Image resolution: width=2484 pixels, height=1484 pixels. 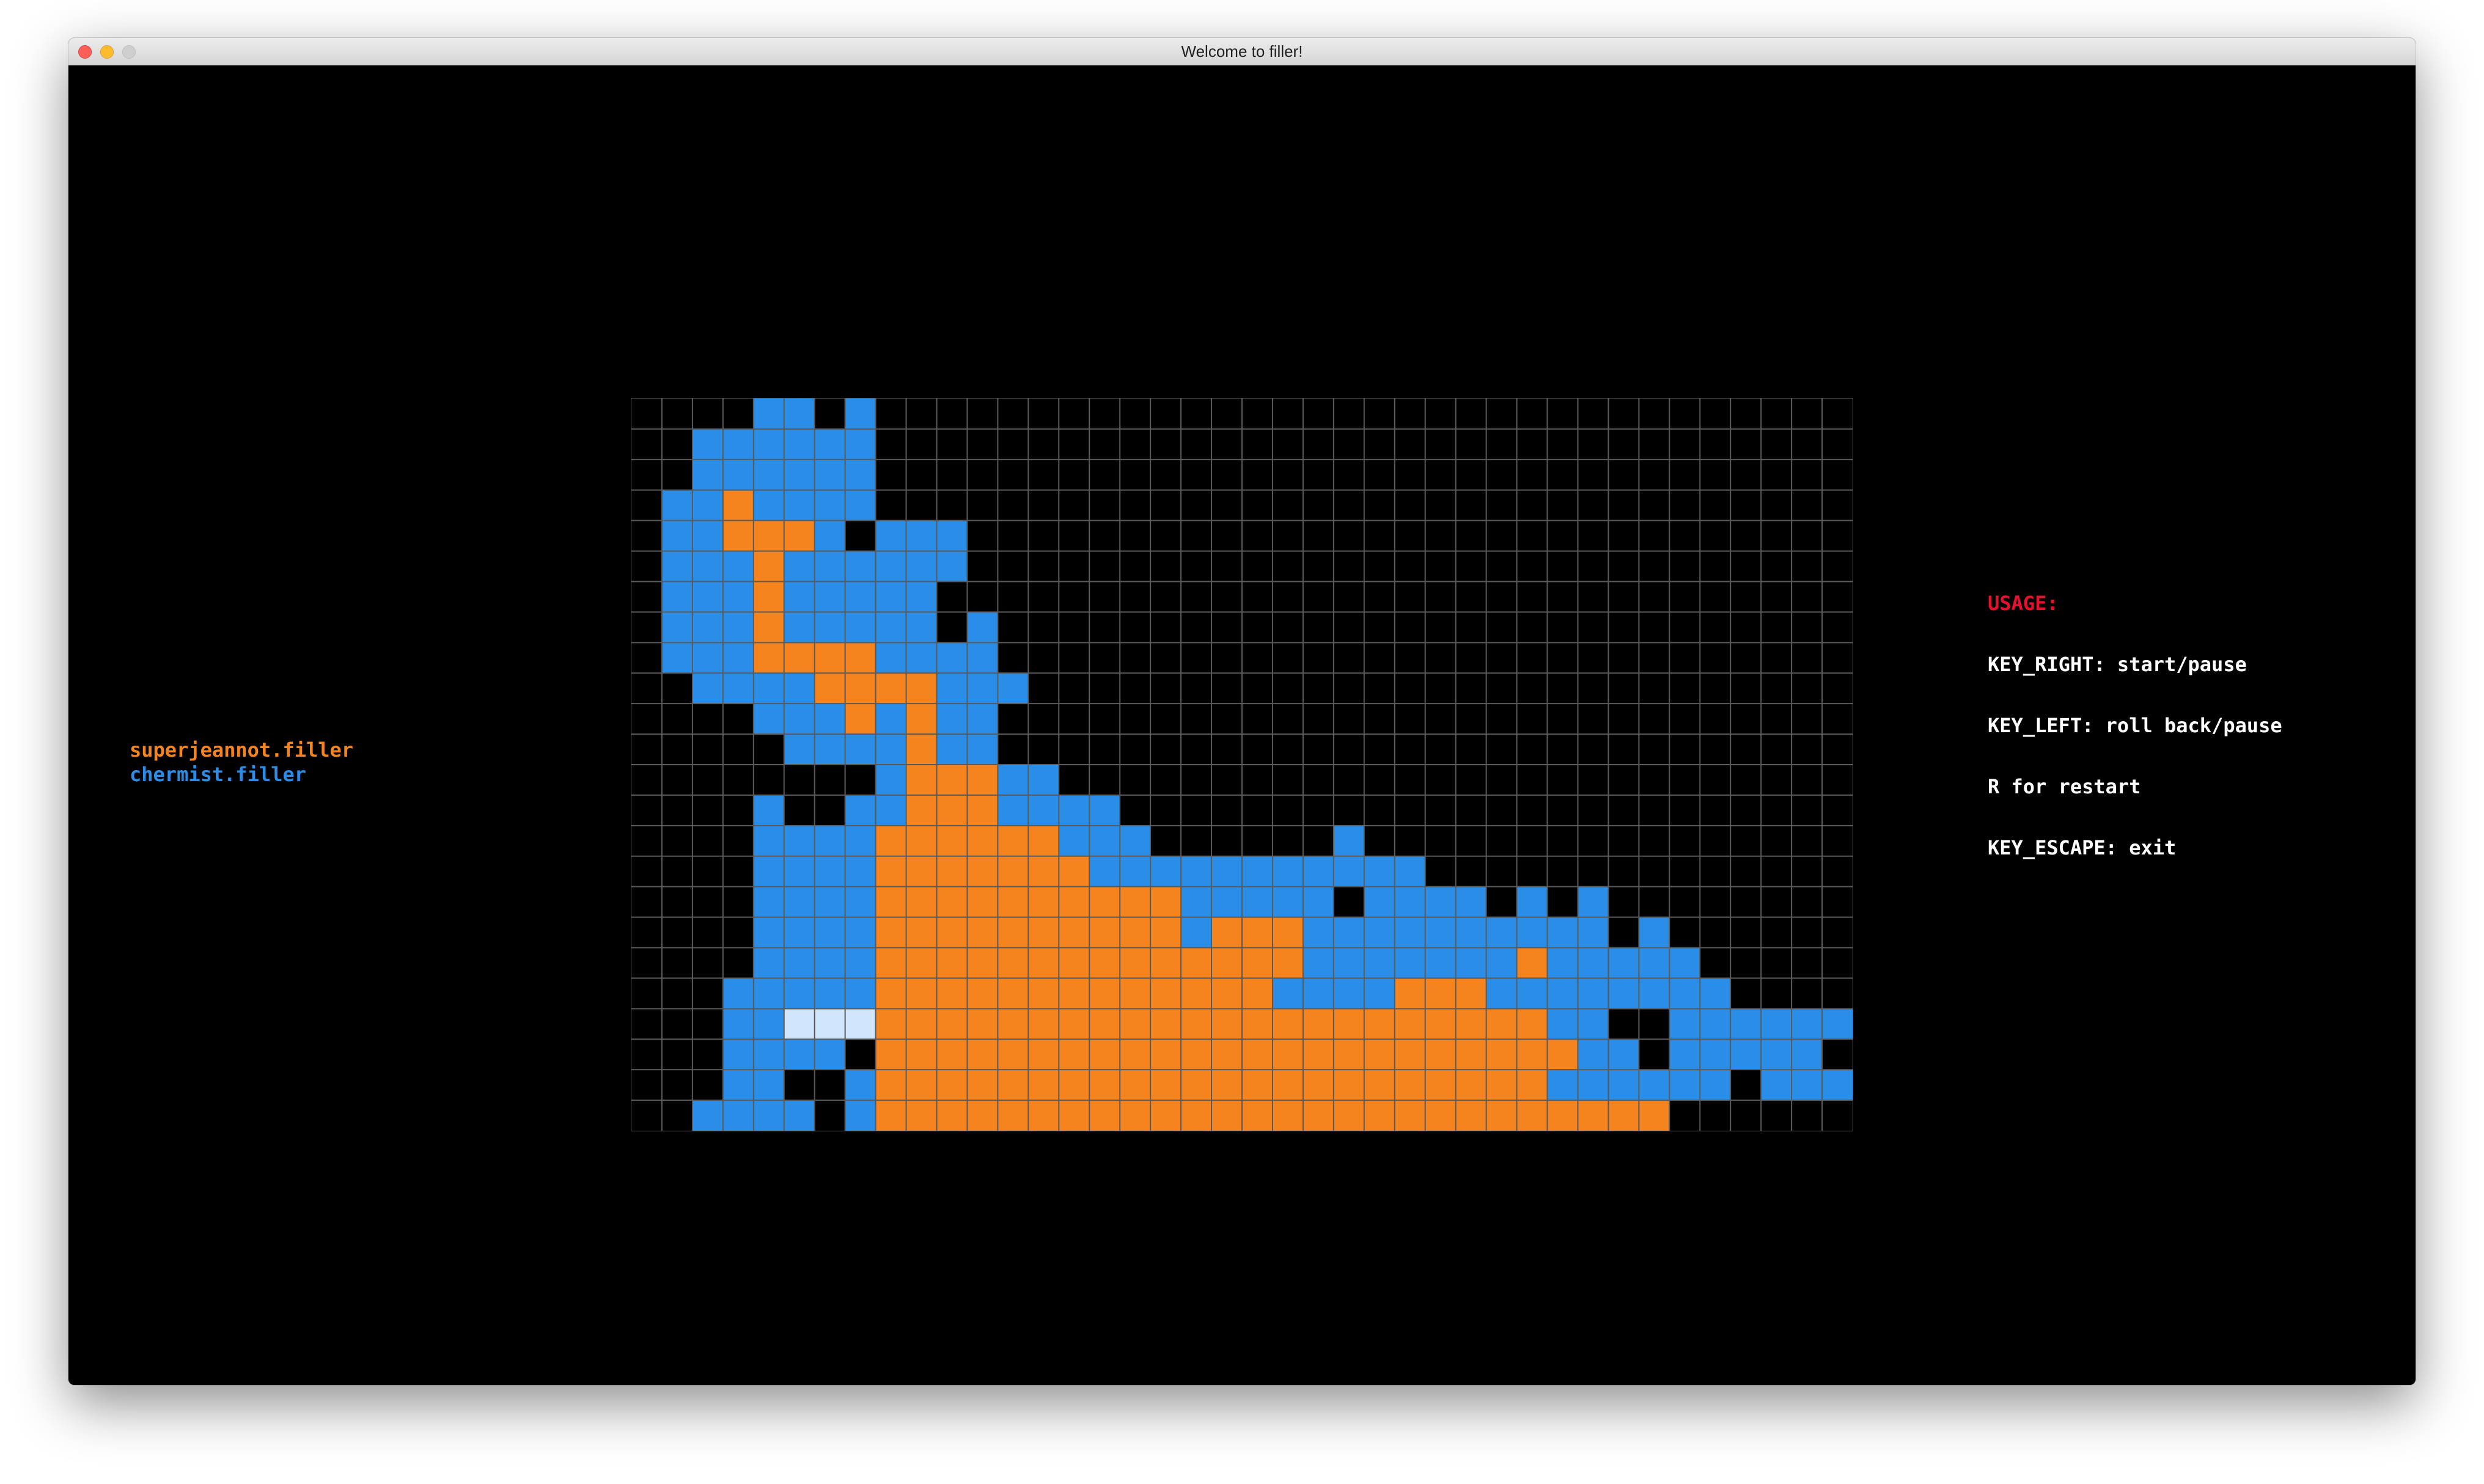 What do you see at coordinates (107, 52) in the screenshot?
I see `minimize-window-button` at bounding box center [107, 52].